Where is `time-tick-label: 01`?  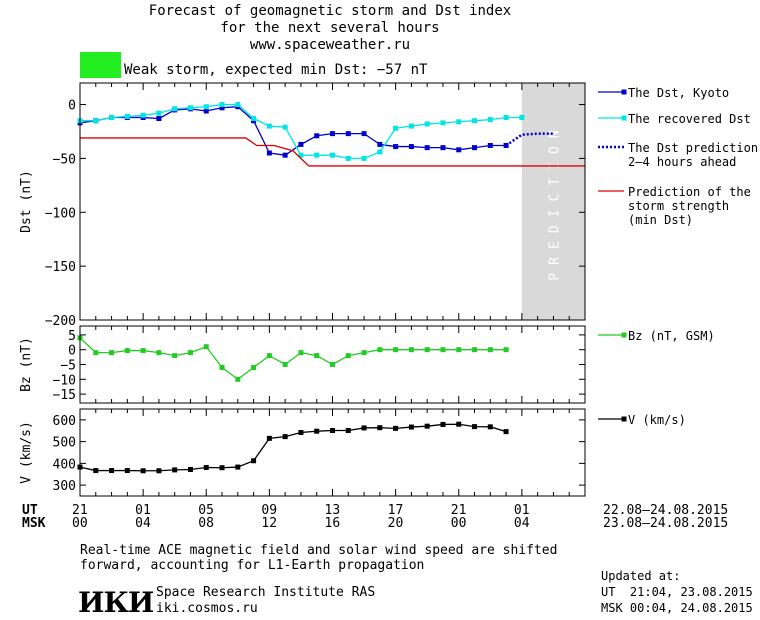
time-tick-label: 01 is located at coordinates (521, 510).